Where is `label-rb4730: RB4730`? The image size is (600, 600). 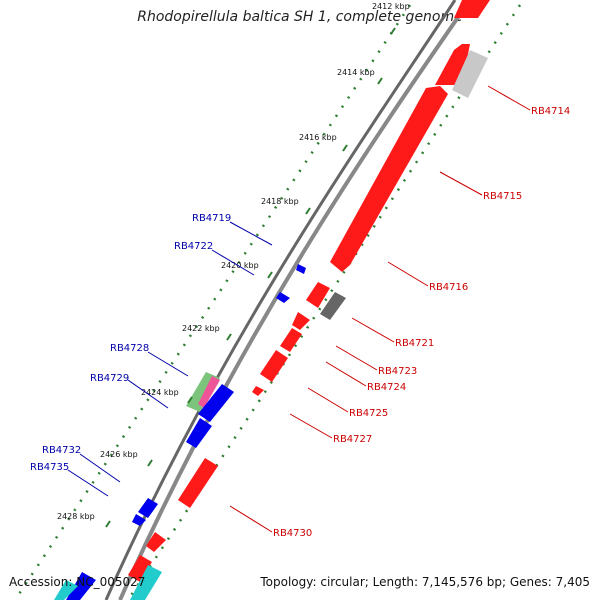 label-rb4730: RB4730 is located at coordinates (292, 533).